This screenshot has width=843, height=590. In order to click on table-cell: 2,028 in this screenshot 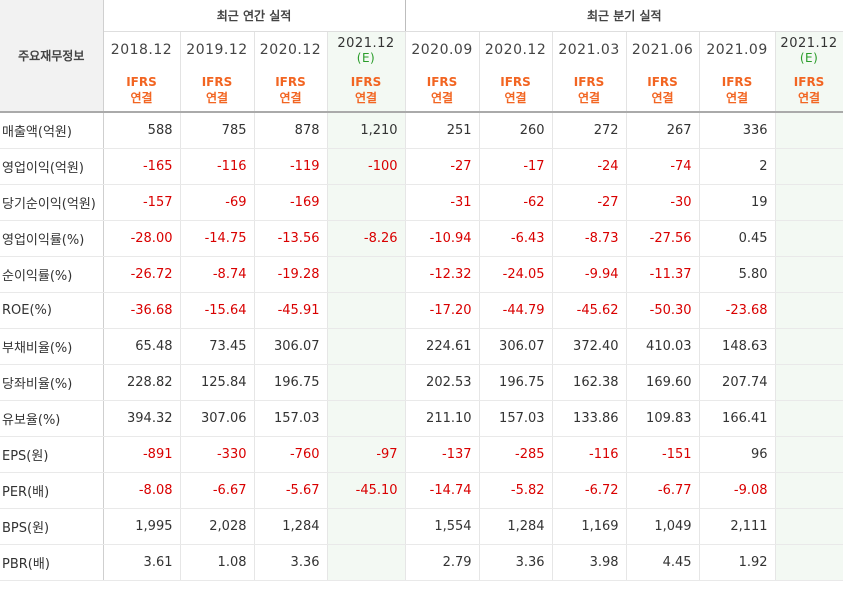, I will do `click(217, 526)`.